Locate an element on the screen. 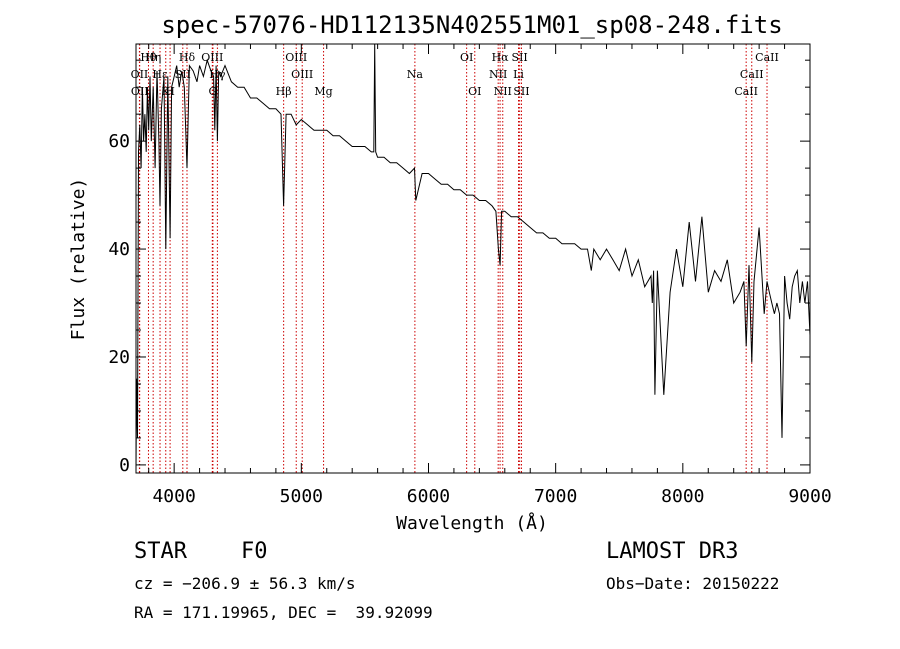 The image size is (900, 649). y-axis-label: Flux (relative) is located at coordinates (78, 259).